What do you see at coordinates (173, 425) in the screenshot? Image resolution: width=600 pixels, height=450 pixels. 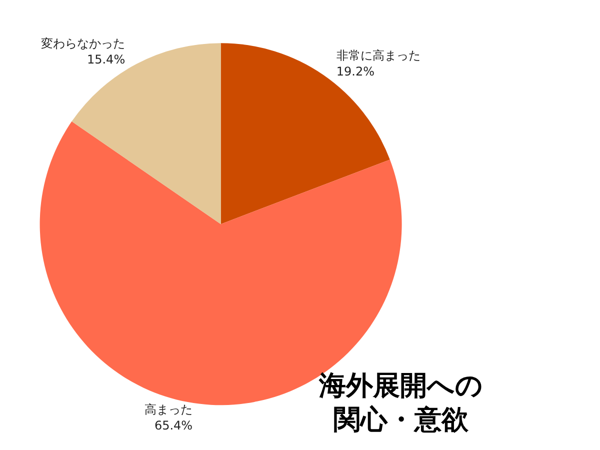 I see `data-label: 65.4%` at bounding box center [173, 425].